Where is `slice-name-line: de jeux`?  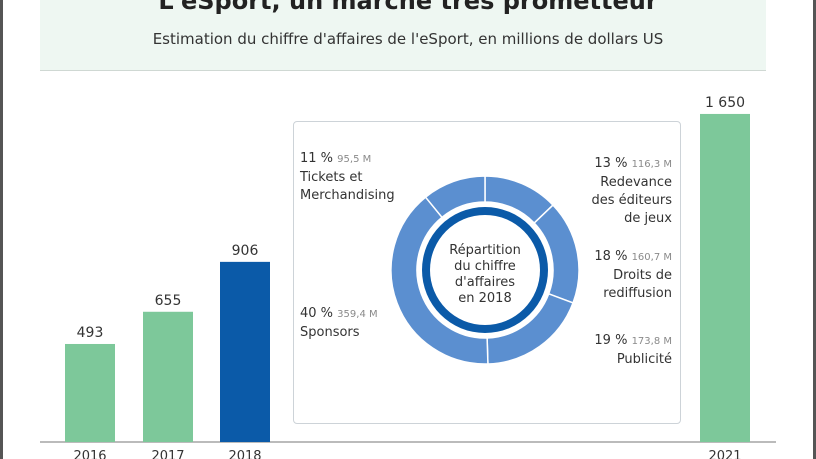
slice-name-line: de jeux is located at coordinates (648, 218).